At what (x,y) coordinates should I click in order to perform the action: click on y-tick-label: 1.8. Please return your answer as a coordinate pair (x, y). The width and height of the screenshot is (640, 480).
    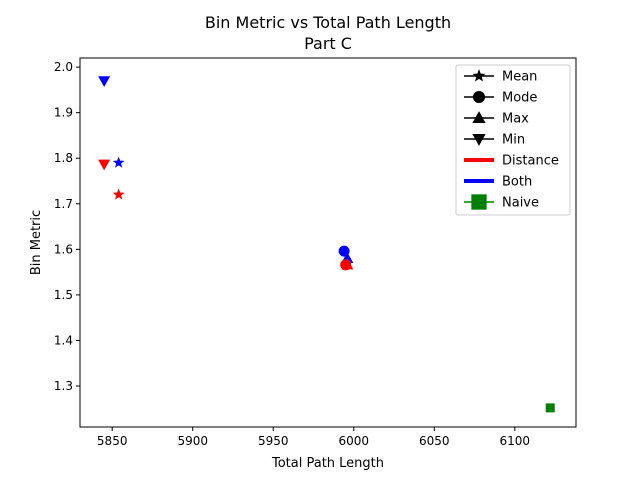
    Looking at the image, I should click on (63, 158).